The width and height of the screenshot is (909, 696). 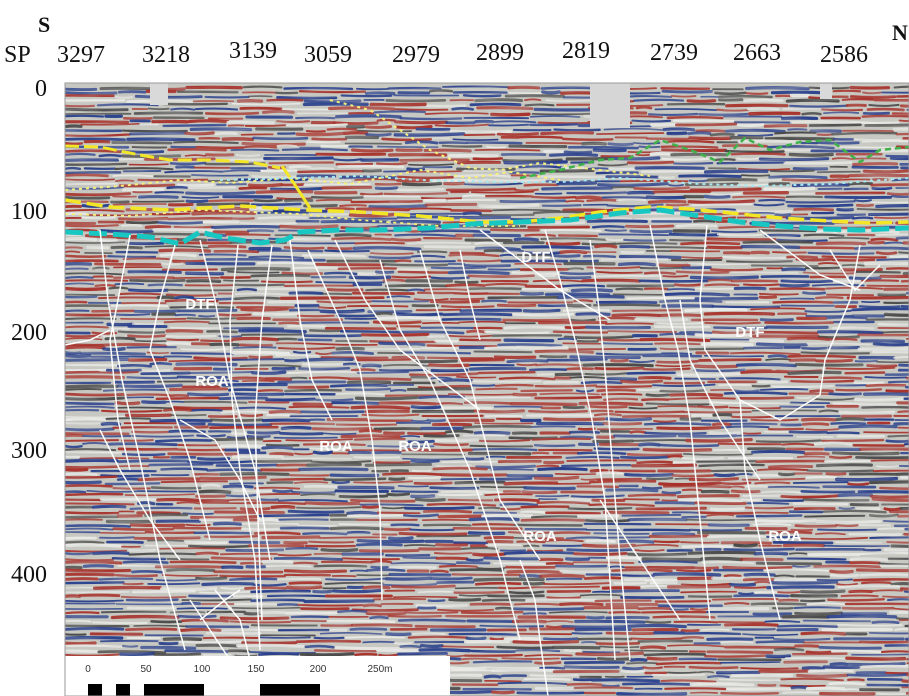 I want to click on horizon-cyan-base, so click(x=487, y=227).